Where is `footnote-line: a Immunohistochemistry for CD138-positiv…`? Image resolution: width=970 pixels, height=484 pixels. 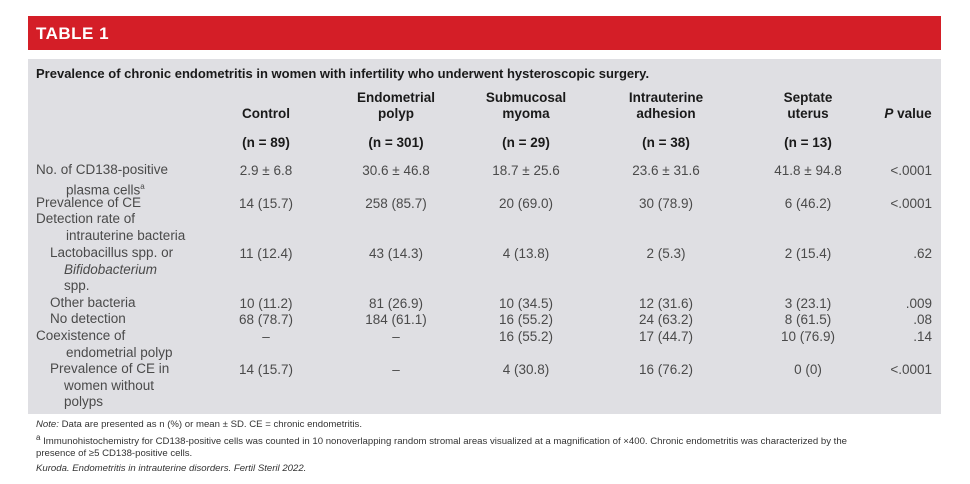 footnote-line: a Immunohistochemistry for CD138-positiv… is located at coordinates (441, 440).